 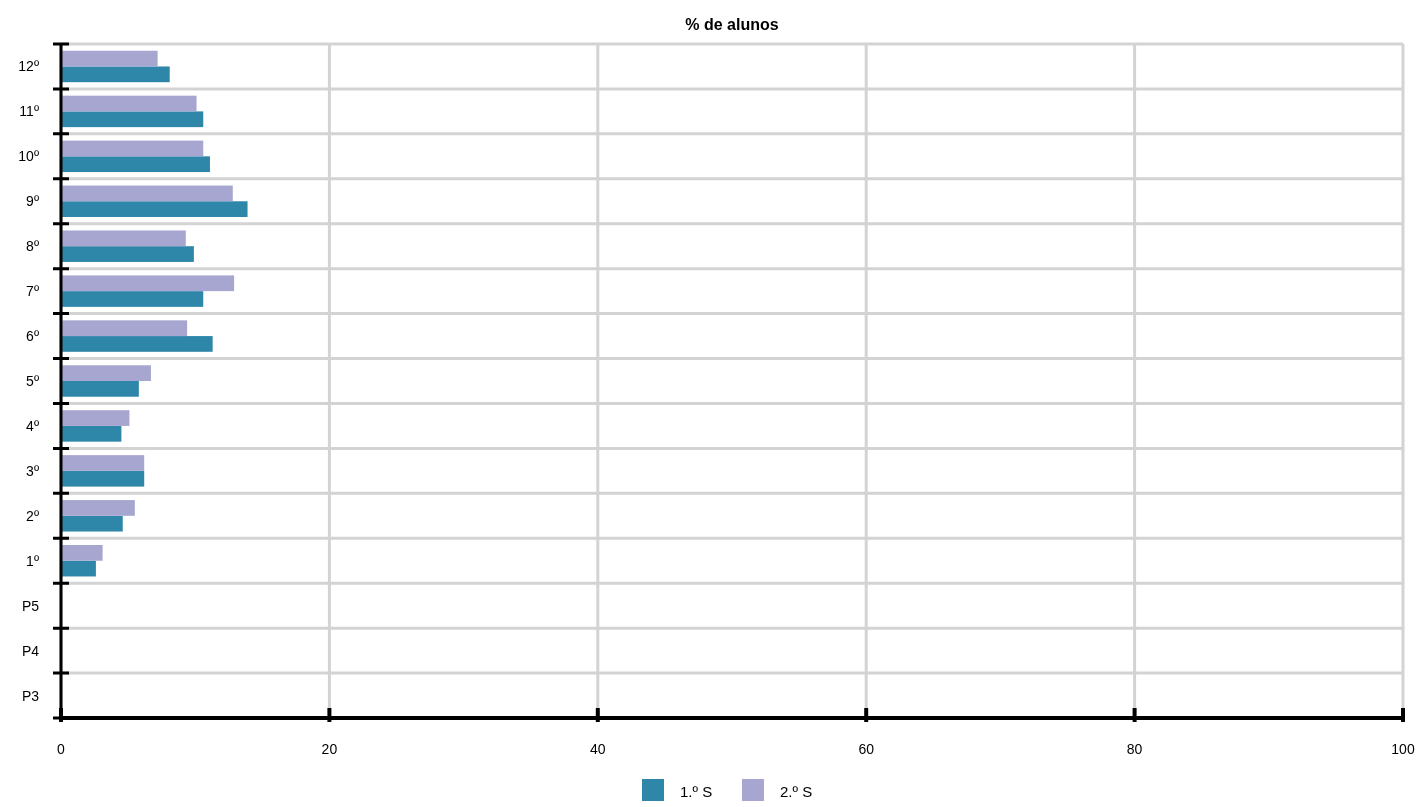 I want to click on legend-label: 2.º S, so click(x=796, y=791).